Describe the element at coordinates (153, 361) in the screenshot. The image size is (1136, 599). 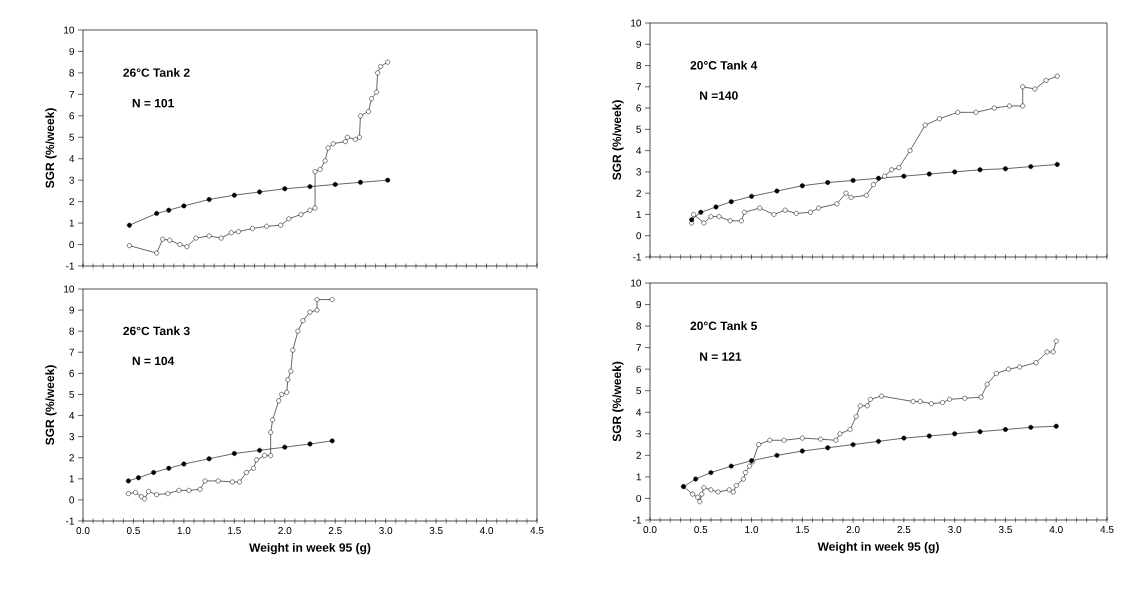
I see `annotation: N = 104` at that location.